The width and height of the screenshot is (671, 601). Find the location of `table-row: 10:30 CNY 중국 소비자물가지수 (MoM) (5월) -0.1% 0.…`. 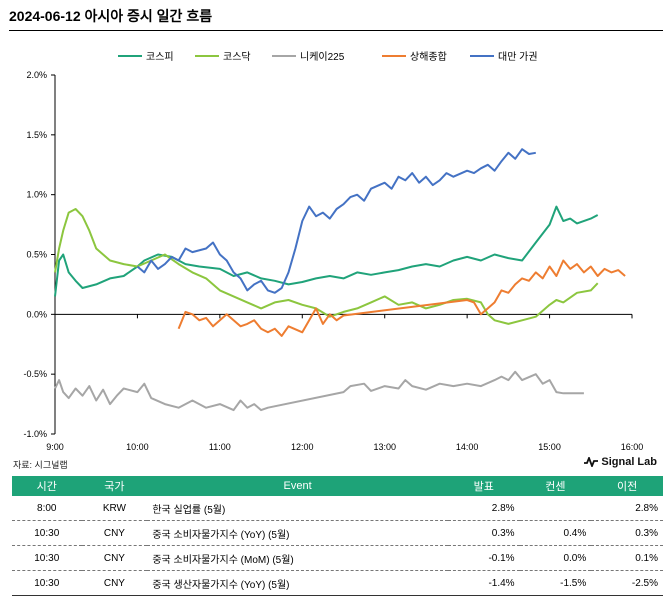

table-row: 10:30 CNY 중국 소비자물가지수 (MoM) (5월) -0.1% 0.… is located at coordinates (337, 558).